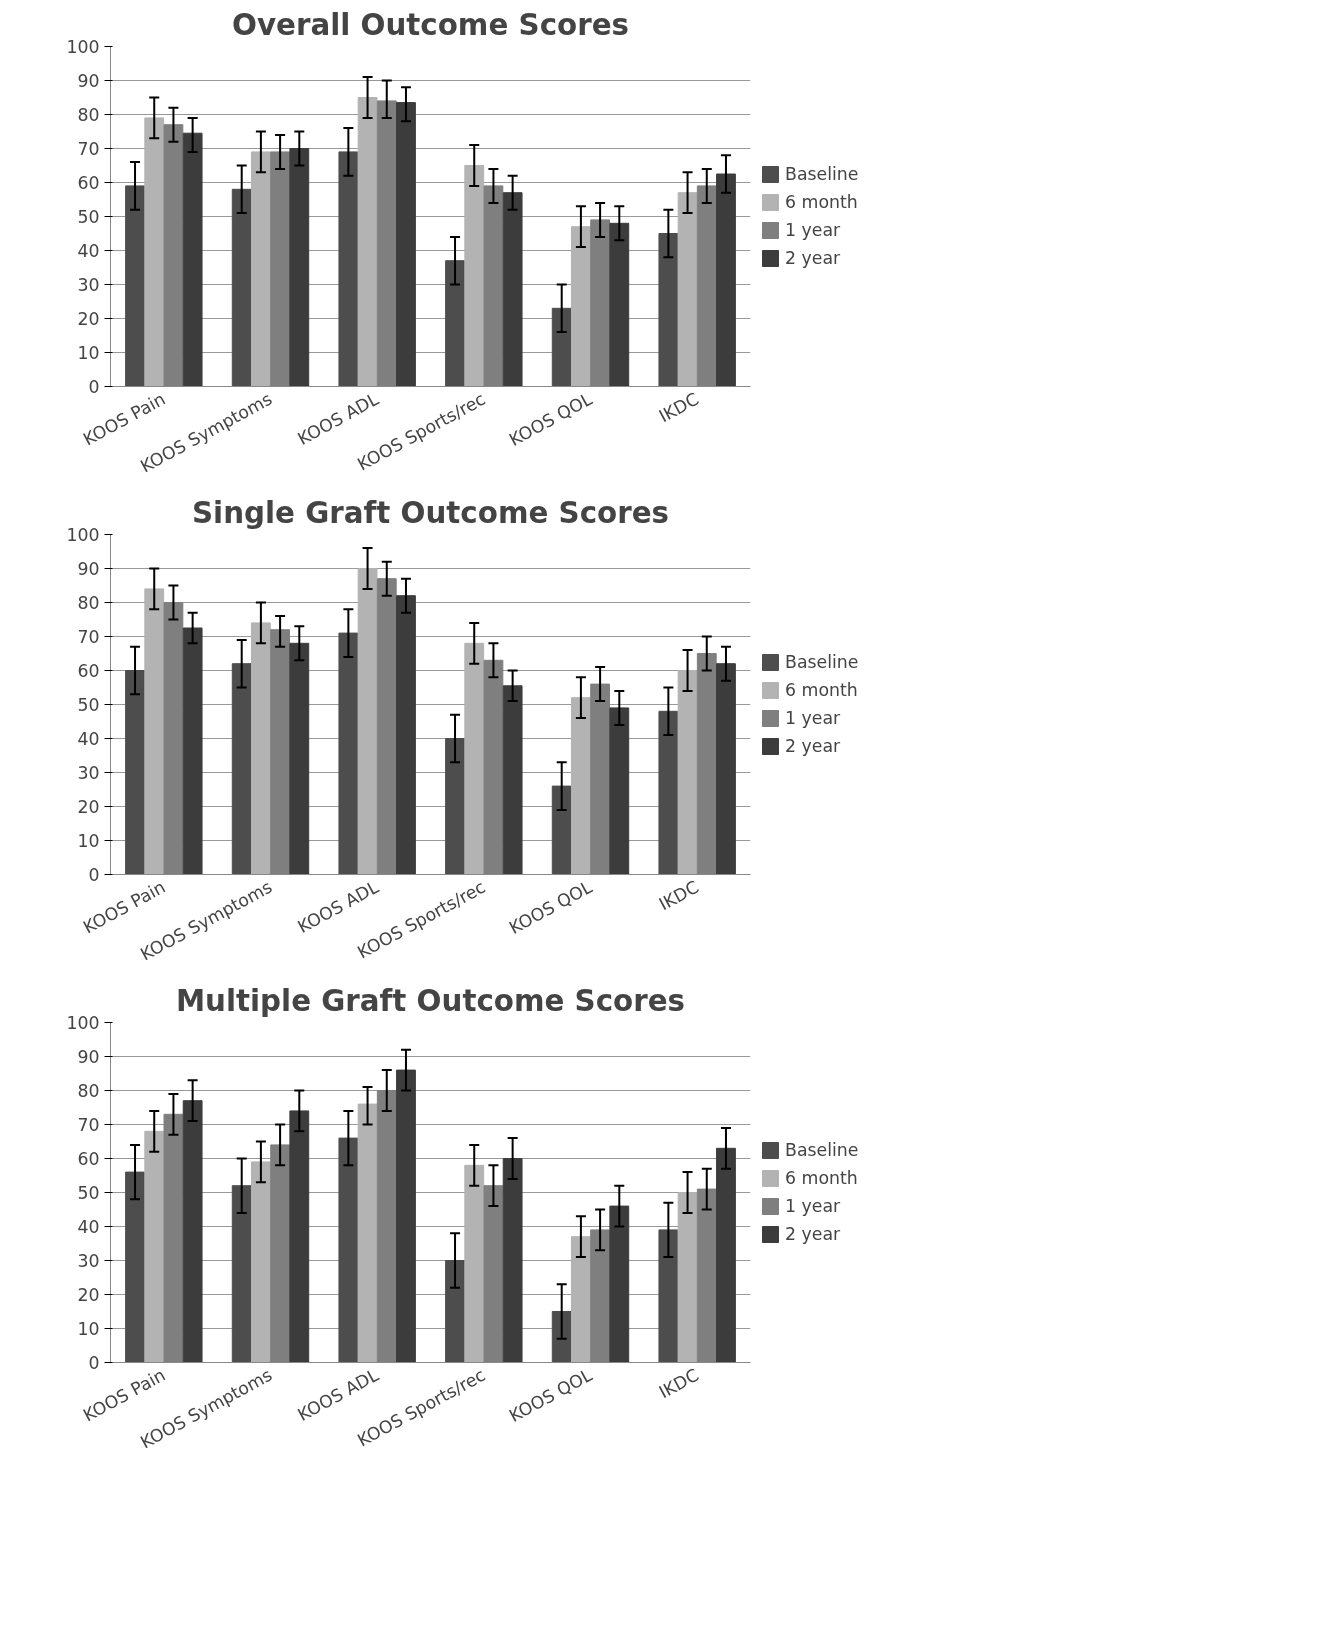 This screenshot has height=1632, width=1322. I want to click on chart-title: Multiple Graft Outcome Scores, so click(430, 1000).